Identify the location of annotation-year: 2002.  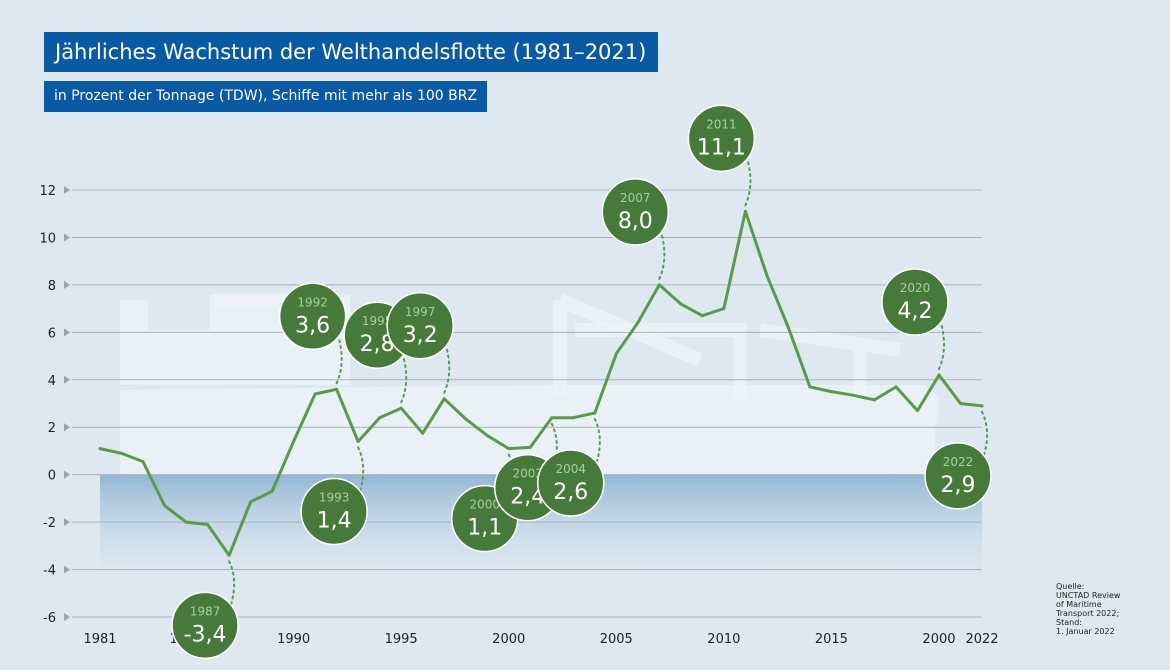
(527, 474).